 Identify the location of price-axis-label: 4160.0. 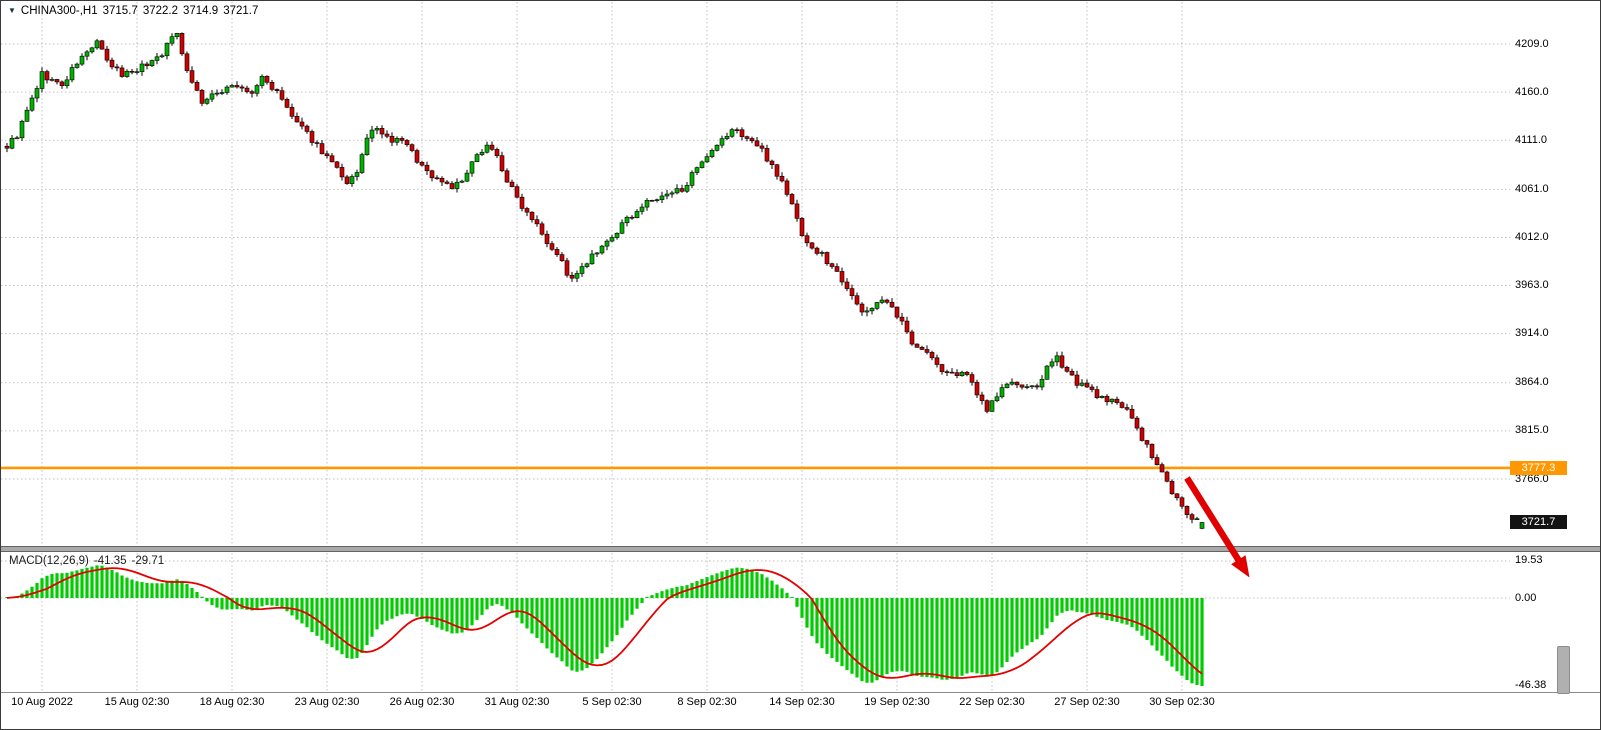
(1532, 91).